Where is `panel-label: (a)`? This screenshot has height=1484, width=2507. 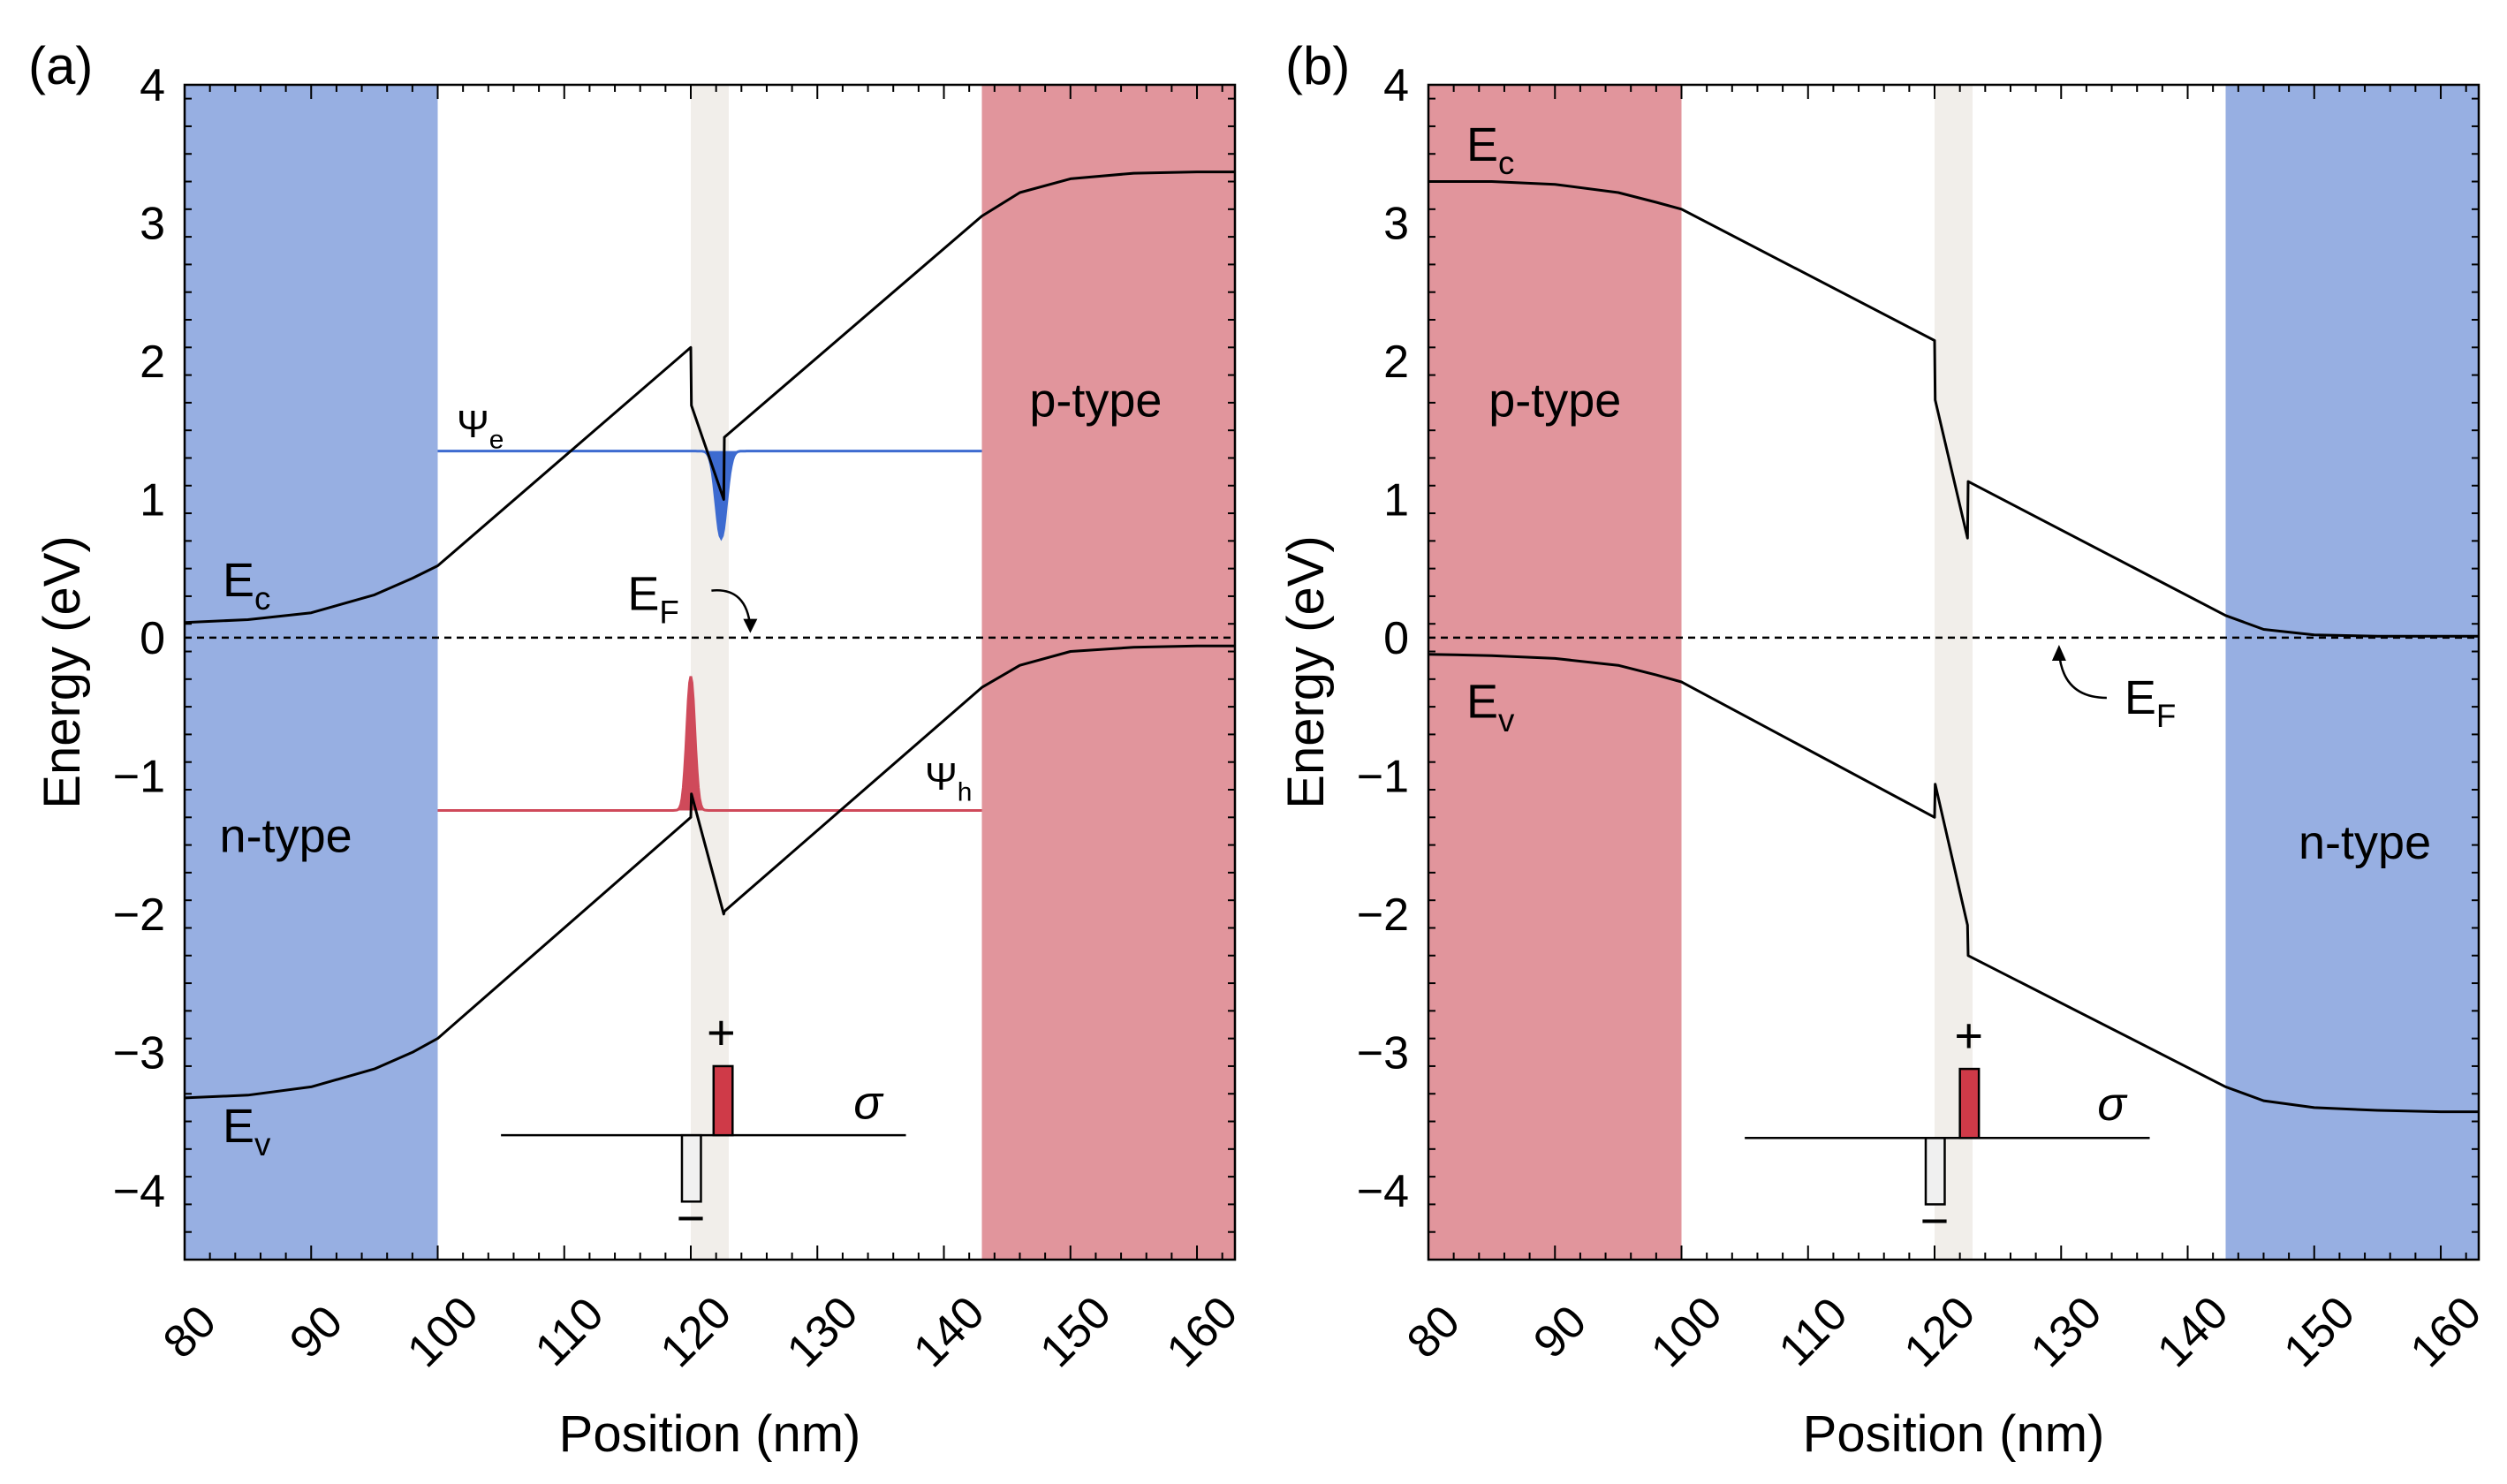
panel-label: (a) is located at coordinates (60, 65).